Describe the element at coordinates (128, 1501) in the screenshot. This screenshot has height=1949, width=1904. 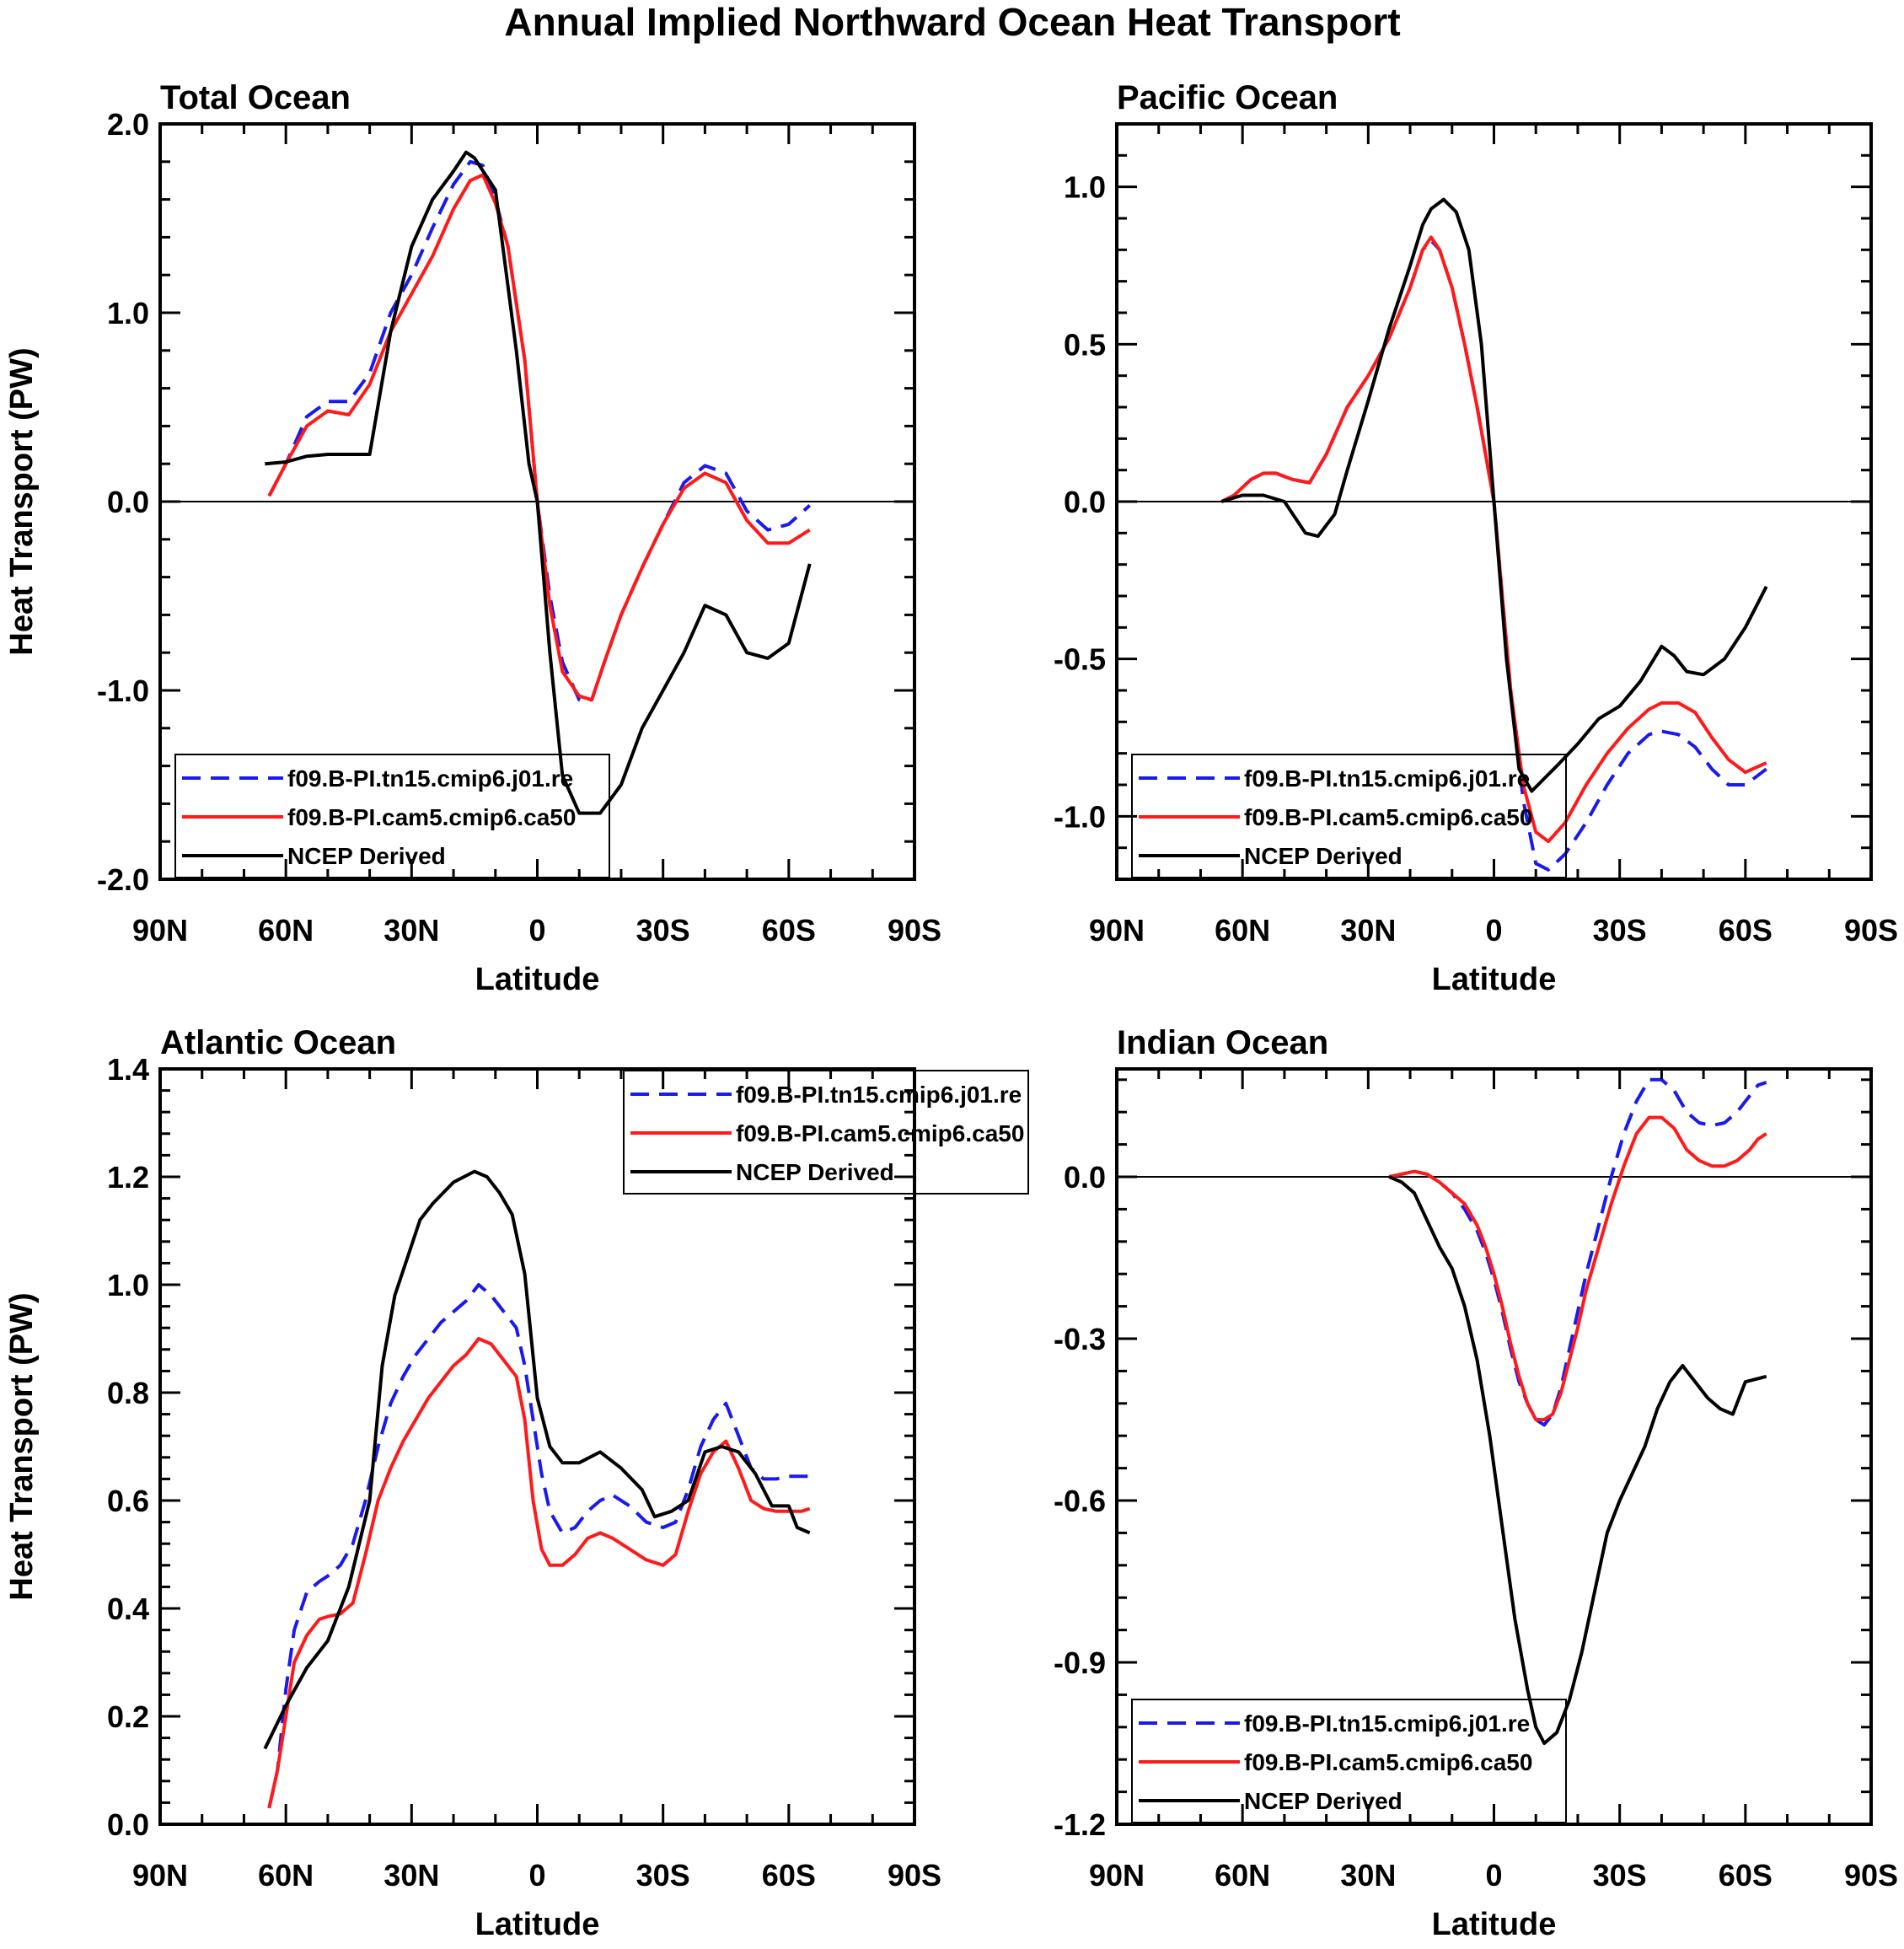
I see `y-tick-label: 0.6` at that location.